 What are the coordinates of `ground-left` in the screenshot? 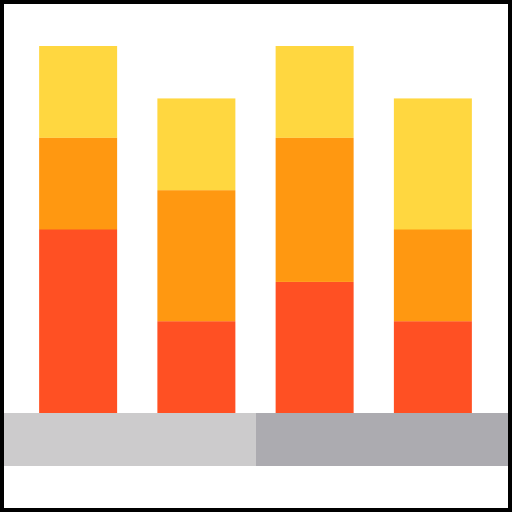 It's located at (130, 439).